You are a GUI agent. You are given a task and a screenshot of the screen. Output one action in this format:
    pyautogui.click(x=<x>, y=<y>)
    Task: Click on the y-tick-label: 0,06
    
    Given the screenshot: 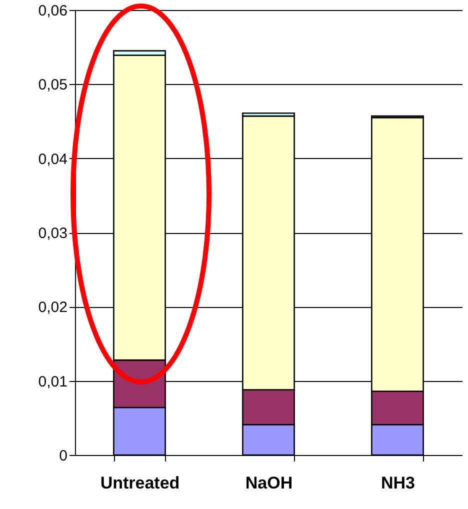 What is the action you would take?
    pyautogui.click(x=53, y=11)
    